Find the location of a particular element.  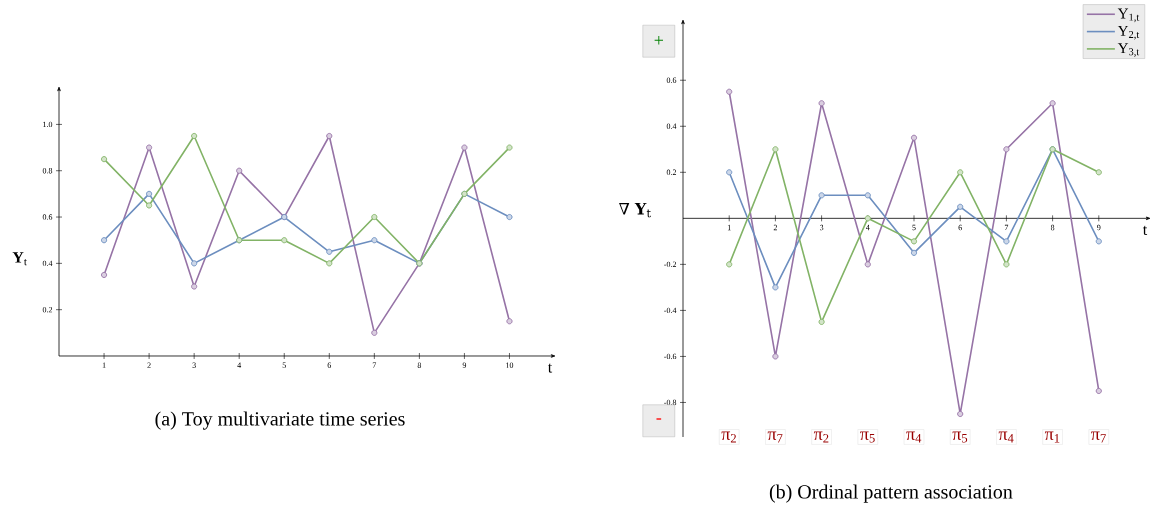

y-tick-label: 1.0 is located at coordinates (48, 124).